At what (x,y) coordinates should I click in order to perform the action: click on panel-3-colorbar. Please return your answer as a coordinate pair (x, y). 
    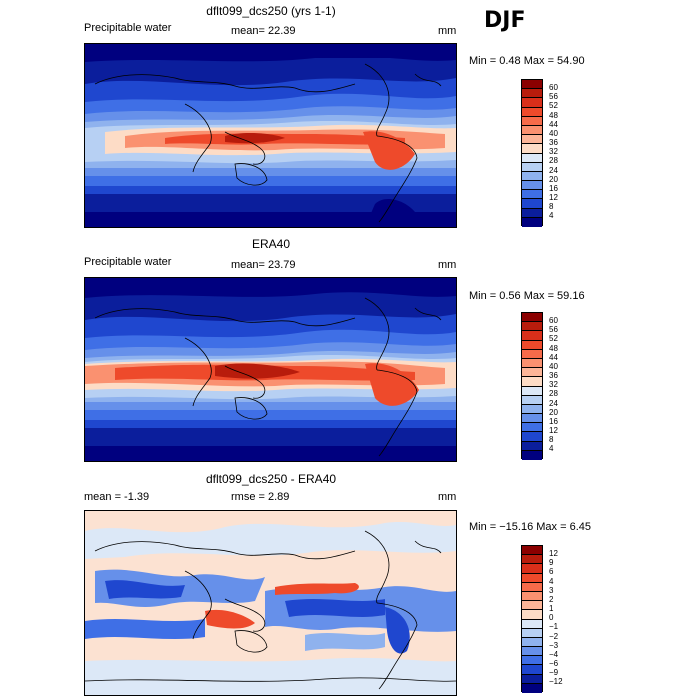
    Looking at the image, I should click on (532, 619).